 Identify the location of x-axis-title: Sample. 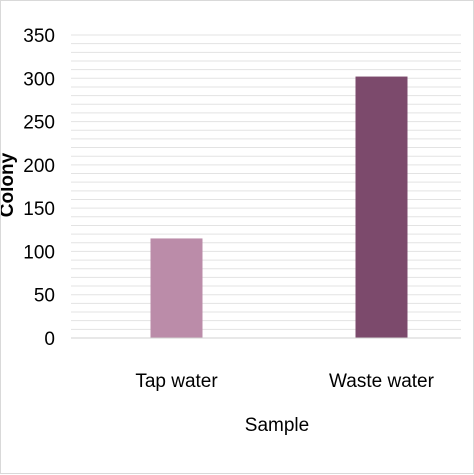
(277, 425).